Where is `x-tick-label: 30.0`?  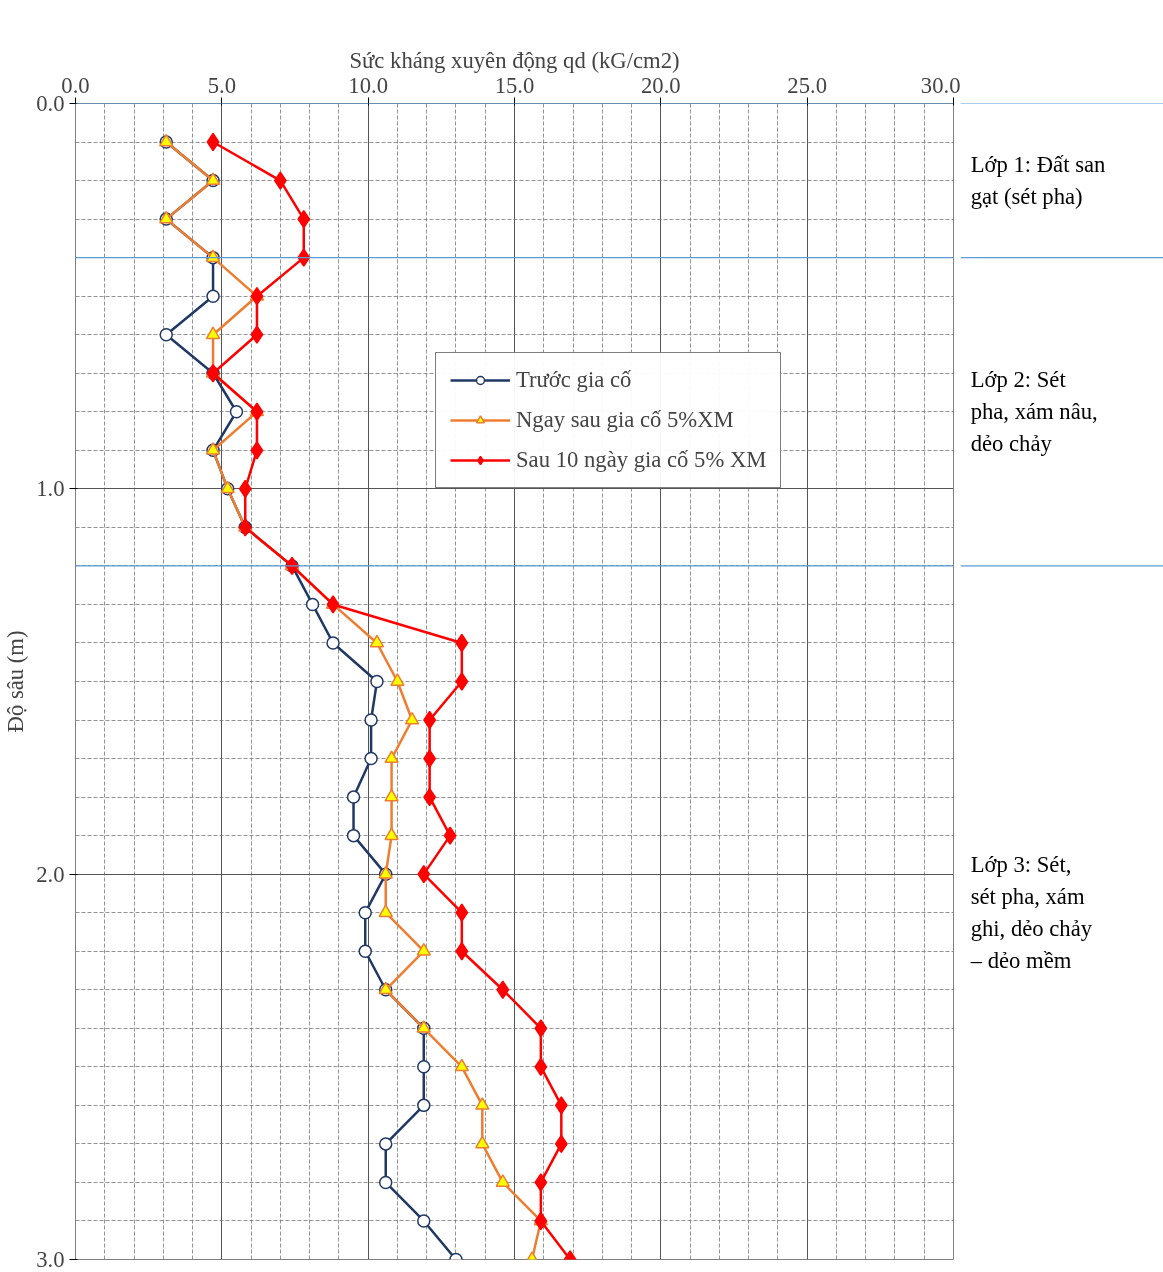
x-tick-label: 30.0 is located at coordinates (940, 85).